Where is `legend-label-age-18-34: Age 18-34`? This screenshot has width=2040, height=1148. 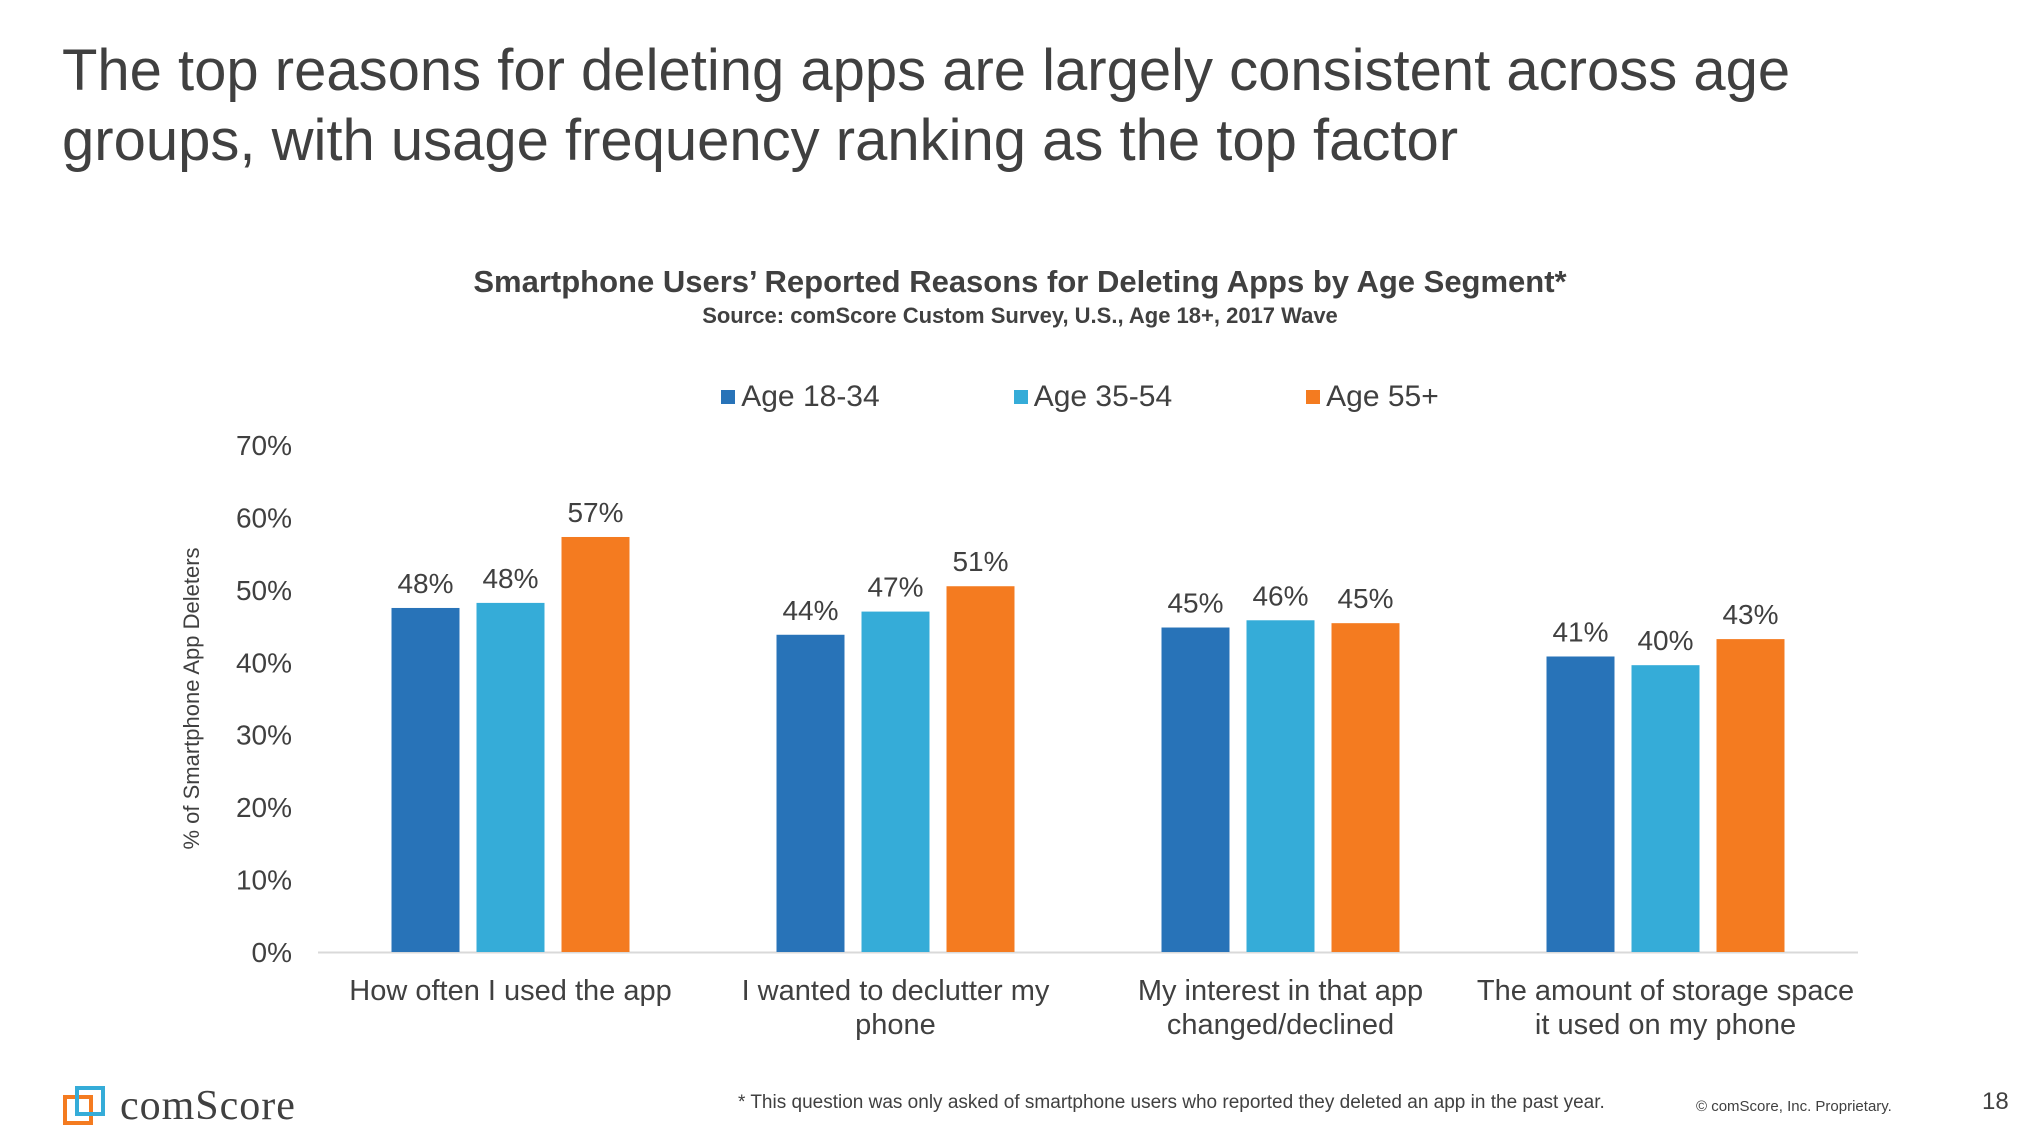
legend-label-age-18-34: Age 18-34 is located at coordinates (810, 396).